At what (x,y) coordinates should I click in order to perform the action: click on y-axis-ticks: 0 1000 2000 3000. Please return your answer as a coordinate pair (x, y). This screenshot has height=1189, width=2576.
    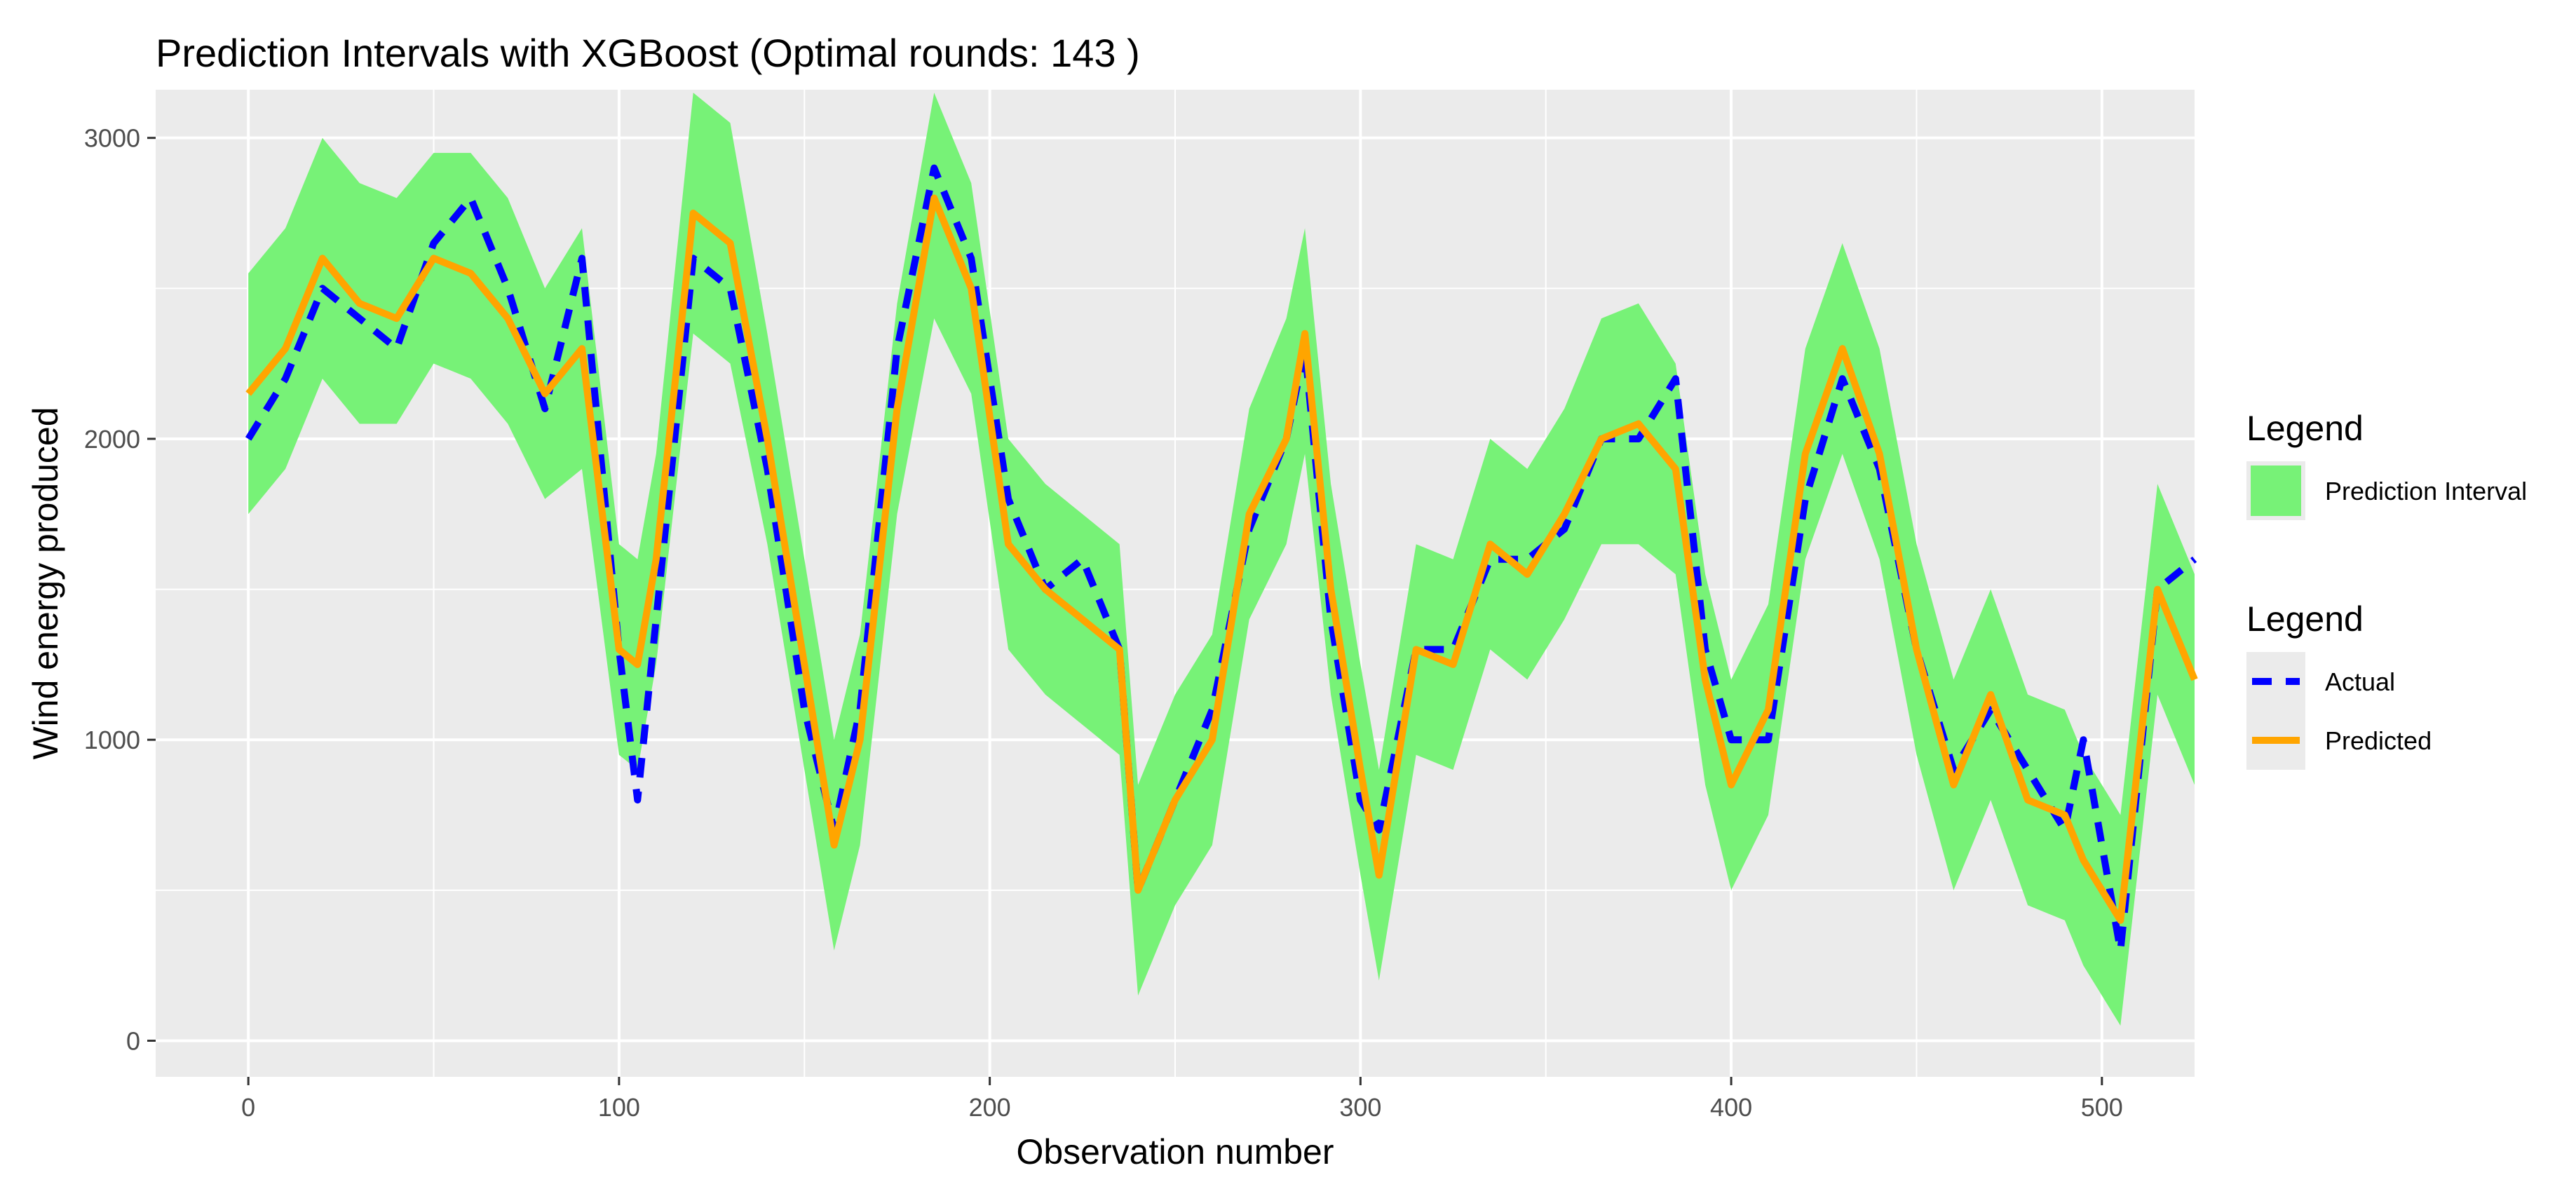
    Looking at the image, I should click on (120, 589).